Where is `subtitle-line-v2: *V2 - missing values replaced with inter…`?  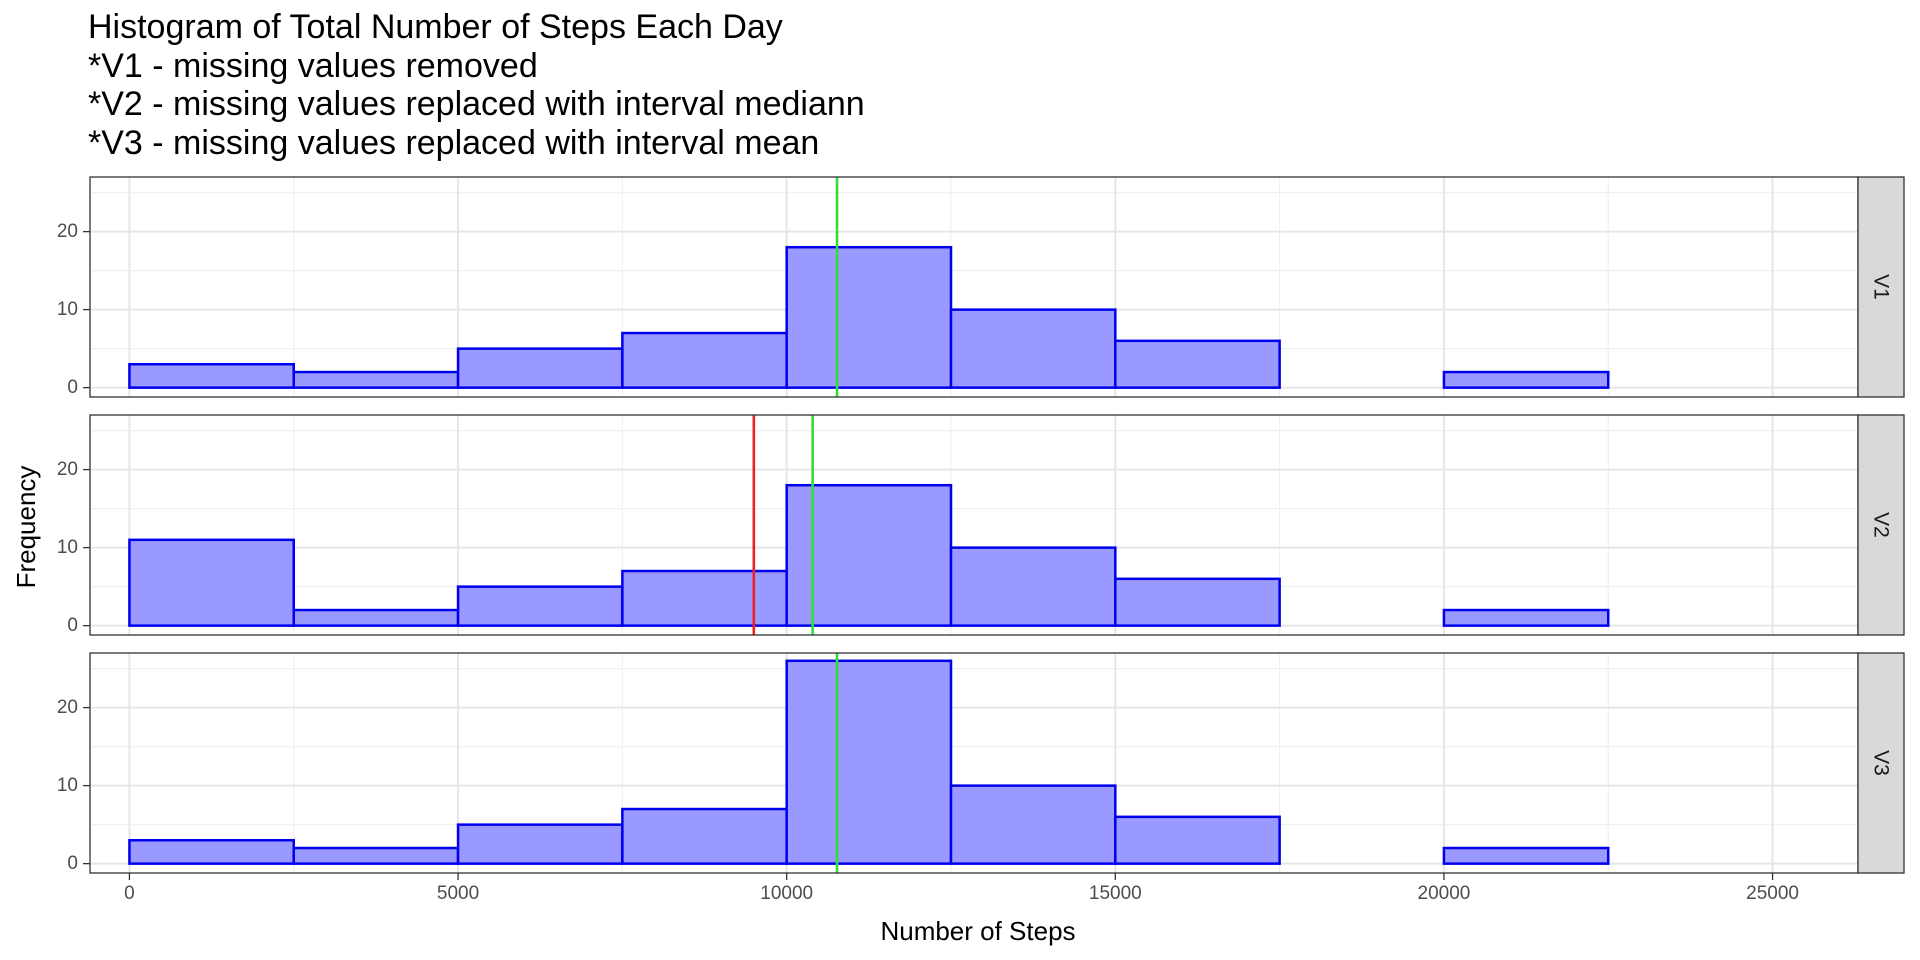 subtitle-line-v2: *V2 - missing values replaced with inter… is located at coordinates (476, 104).